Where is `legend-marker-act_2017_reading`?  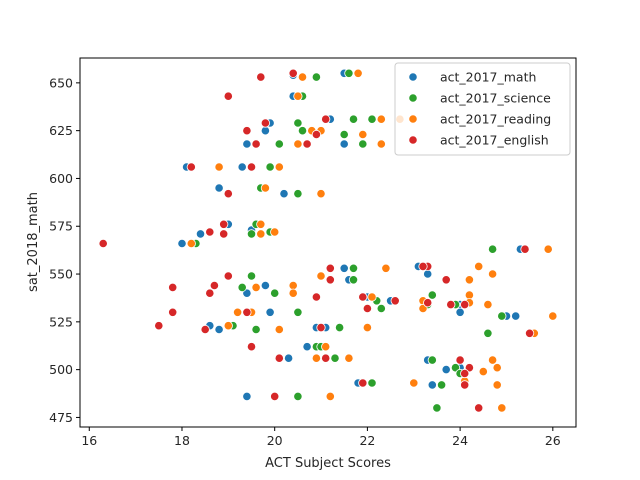
legend-marker-act_2017_reading is located at coordinates (413, 119).